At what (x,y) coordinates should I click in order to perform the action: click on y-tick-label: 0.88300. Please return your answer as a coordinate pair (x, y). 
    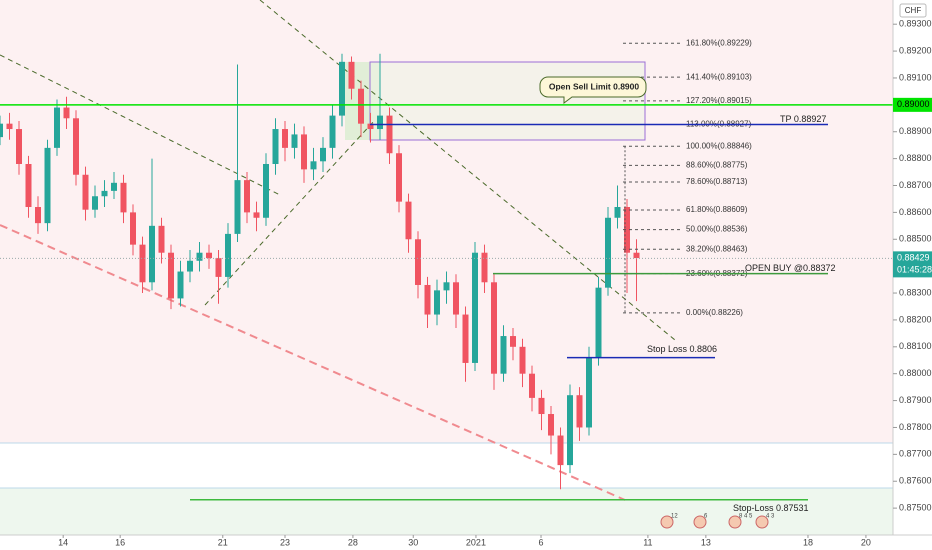
    Looking at the image, I should click on (915, 292).